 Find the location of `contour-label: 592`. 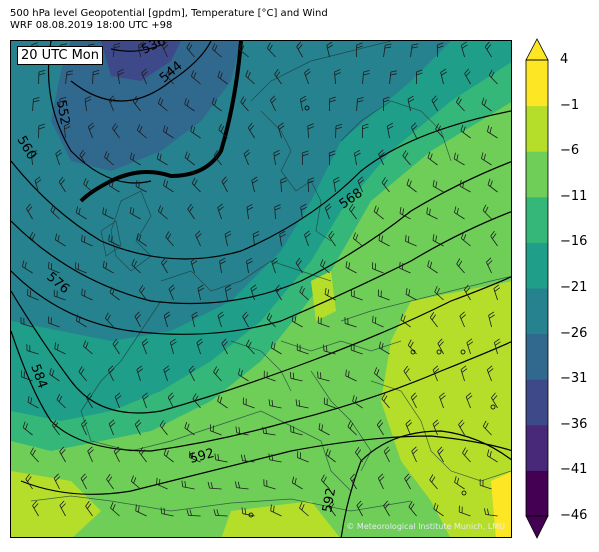

contour-label: 592 is located at coordinates (202, 456).